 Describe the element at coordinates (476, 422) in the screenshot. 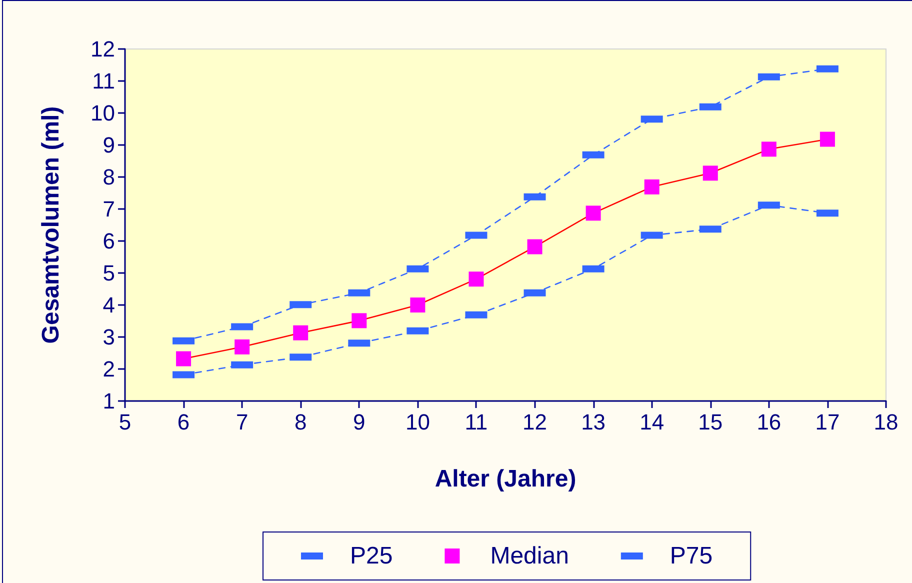

I see `x-tick-label: 11` at that location.